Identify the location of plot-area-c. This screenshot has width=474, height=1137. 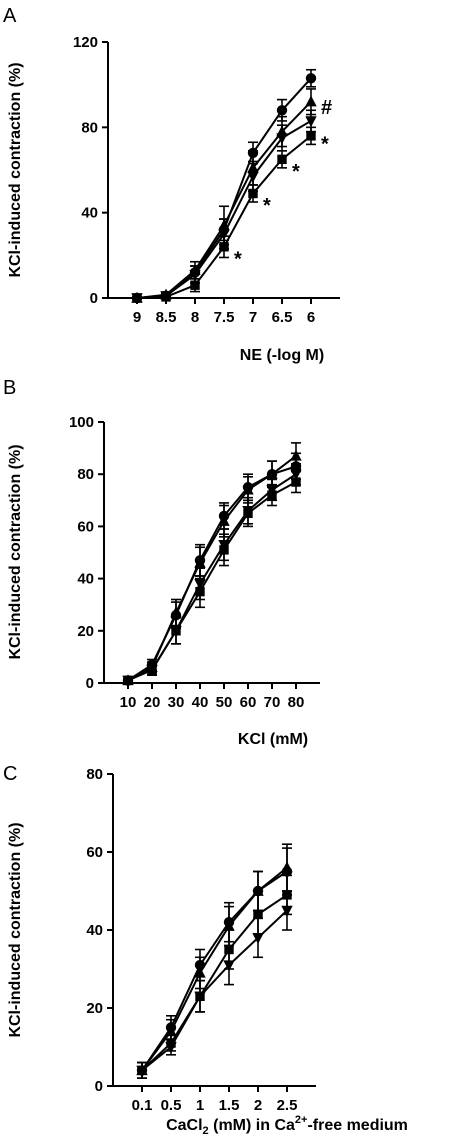
(214, 961).